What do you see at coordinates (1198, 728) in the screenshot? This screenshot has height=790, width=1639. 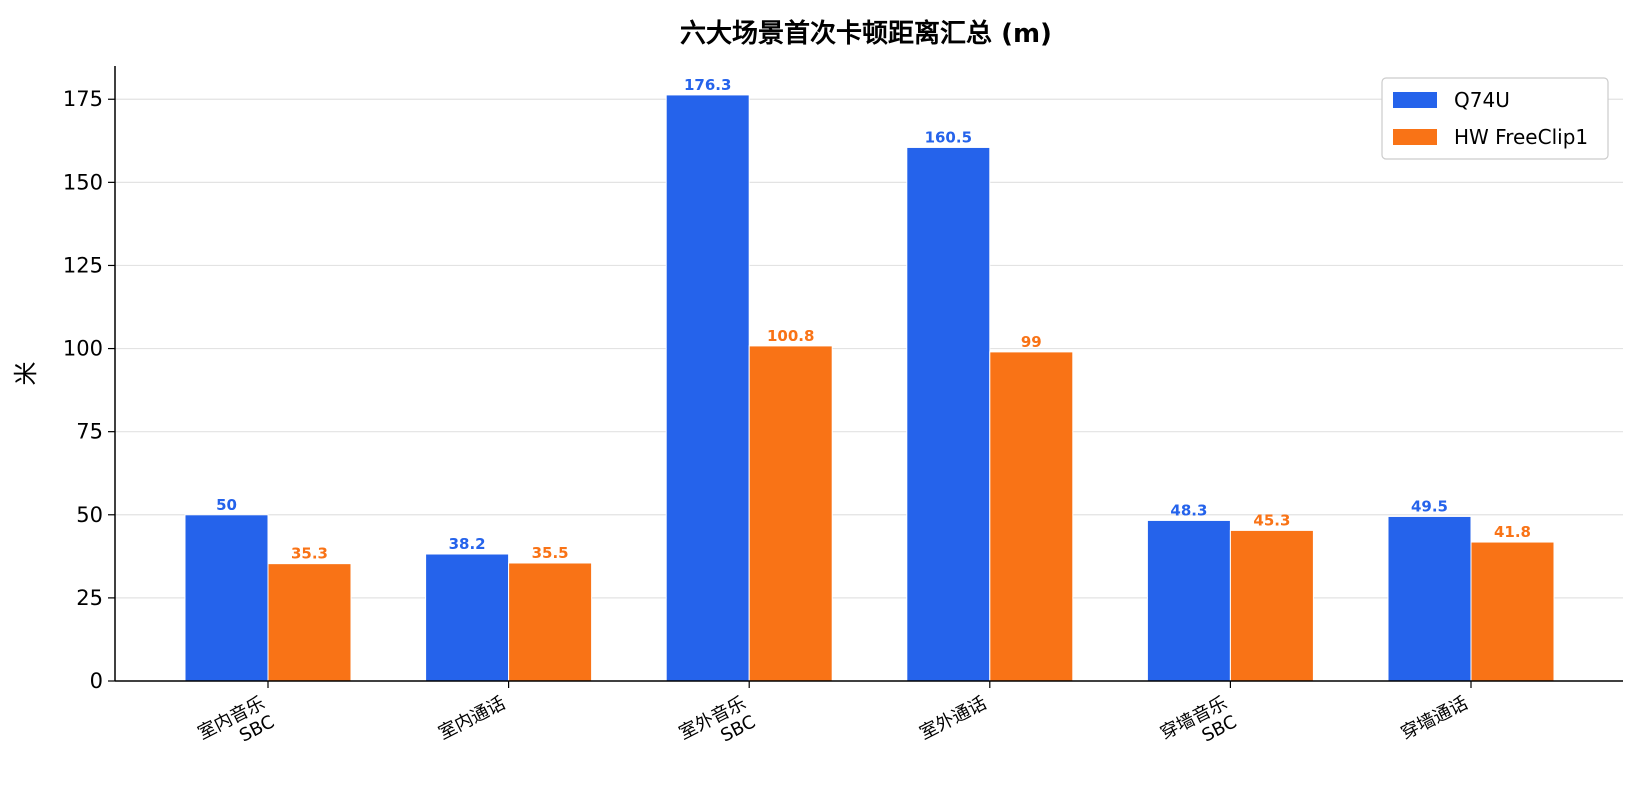 I see `x-tick-label: 穿墙音乐SBC` at bounding box center [1198, 728].